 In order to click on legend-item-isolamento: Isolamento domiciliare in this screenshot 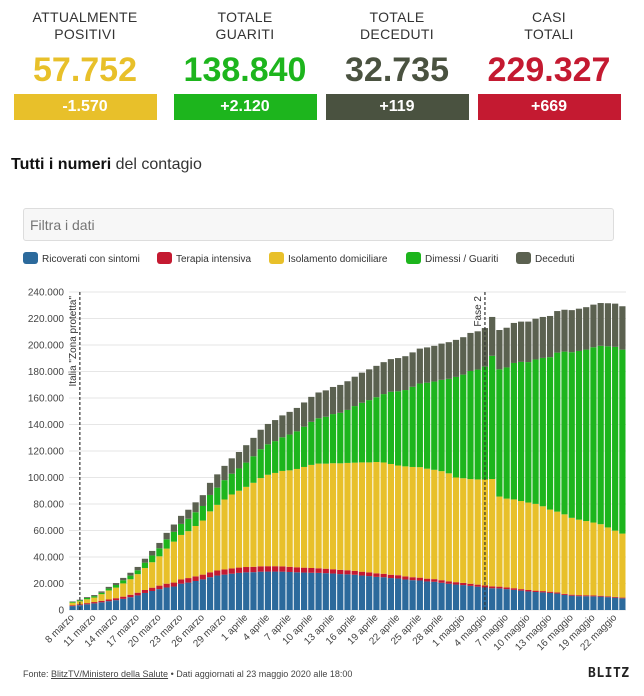, I will do `click(328, 260)`.